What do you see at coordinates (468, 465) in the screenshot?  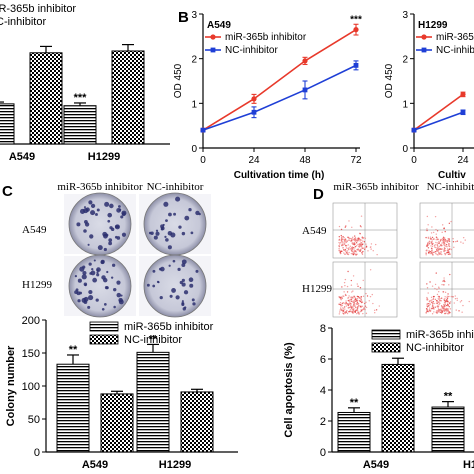 I see `x-tick-label: H1` at bounding box center [468, 465].